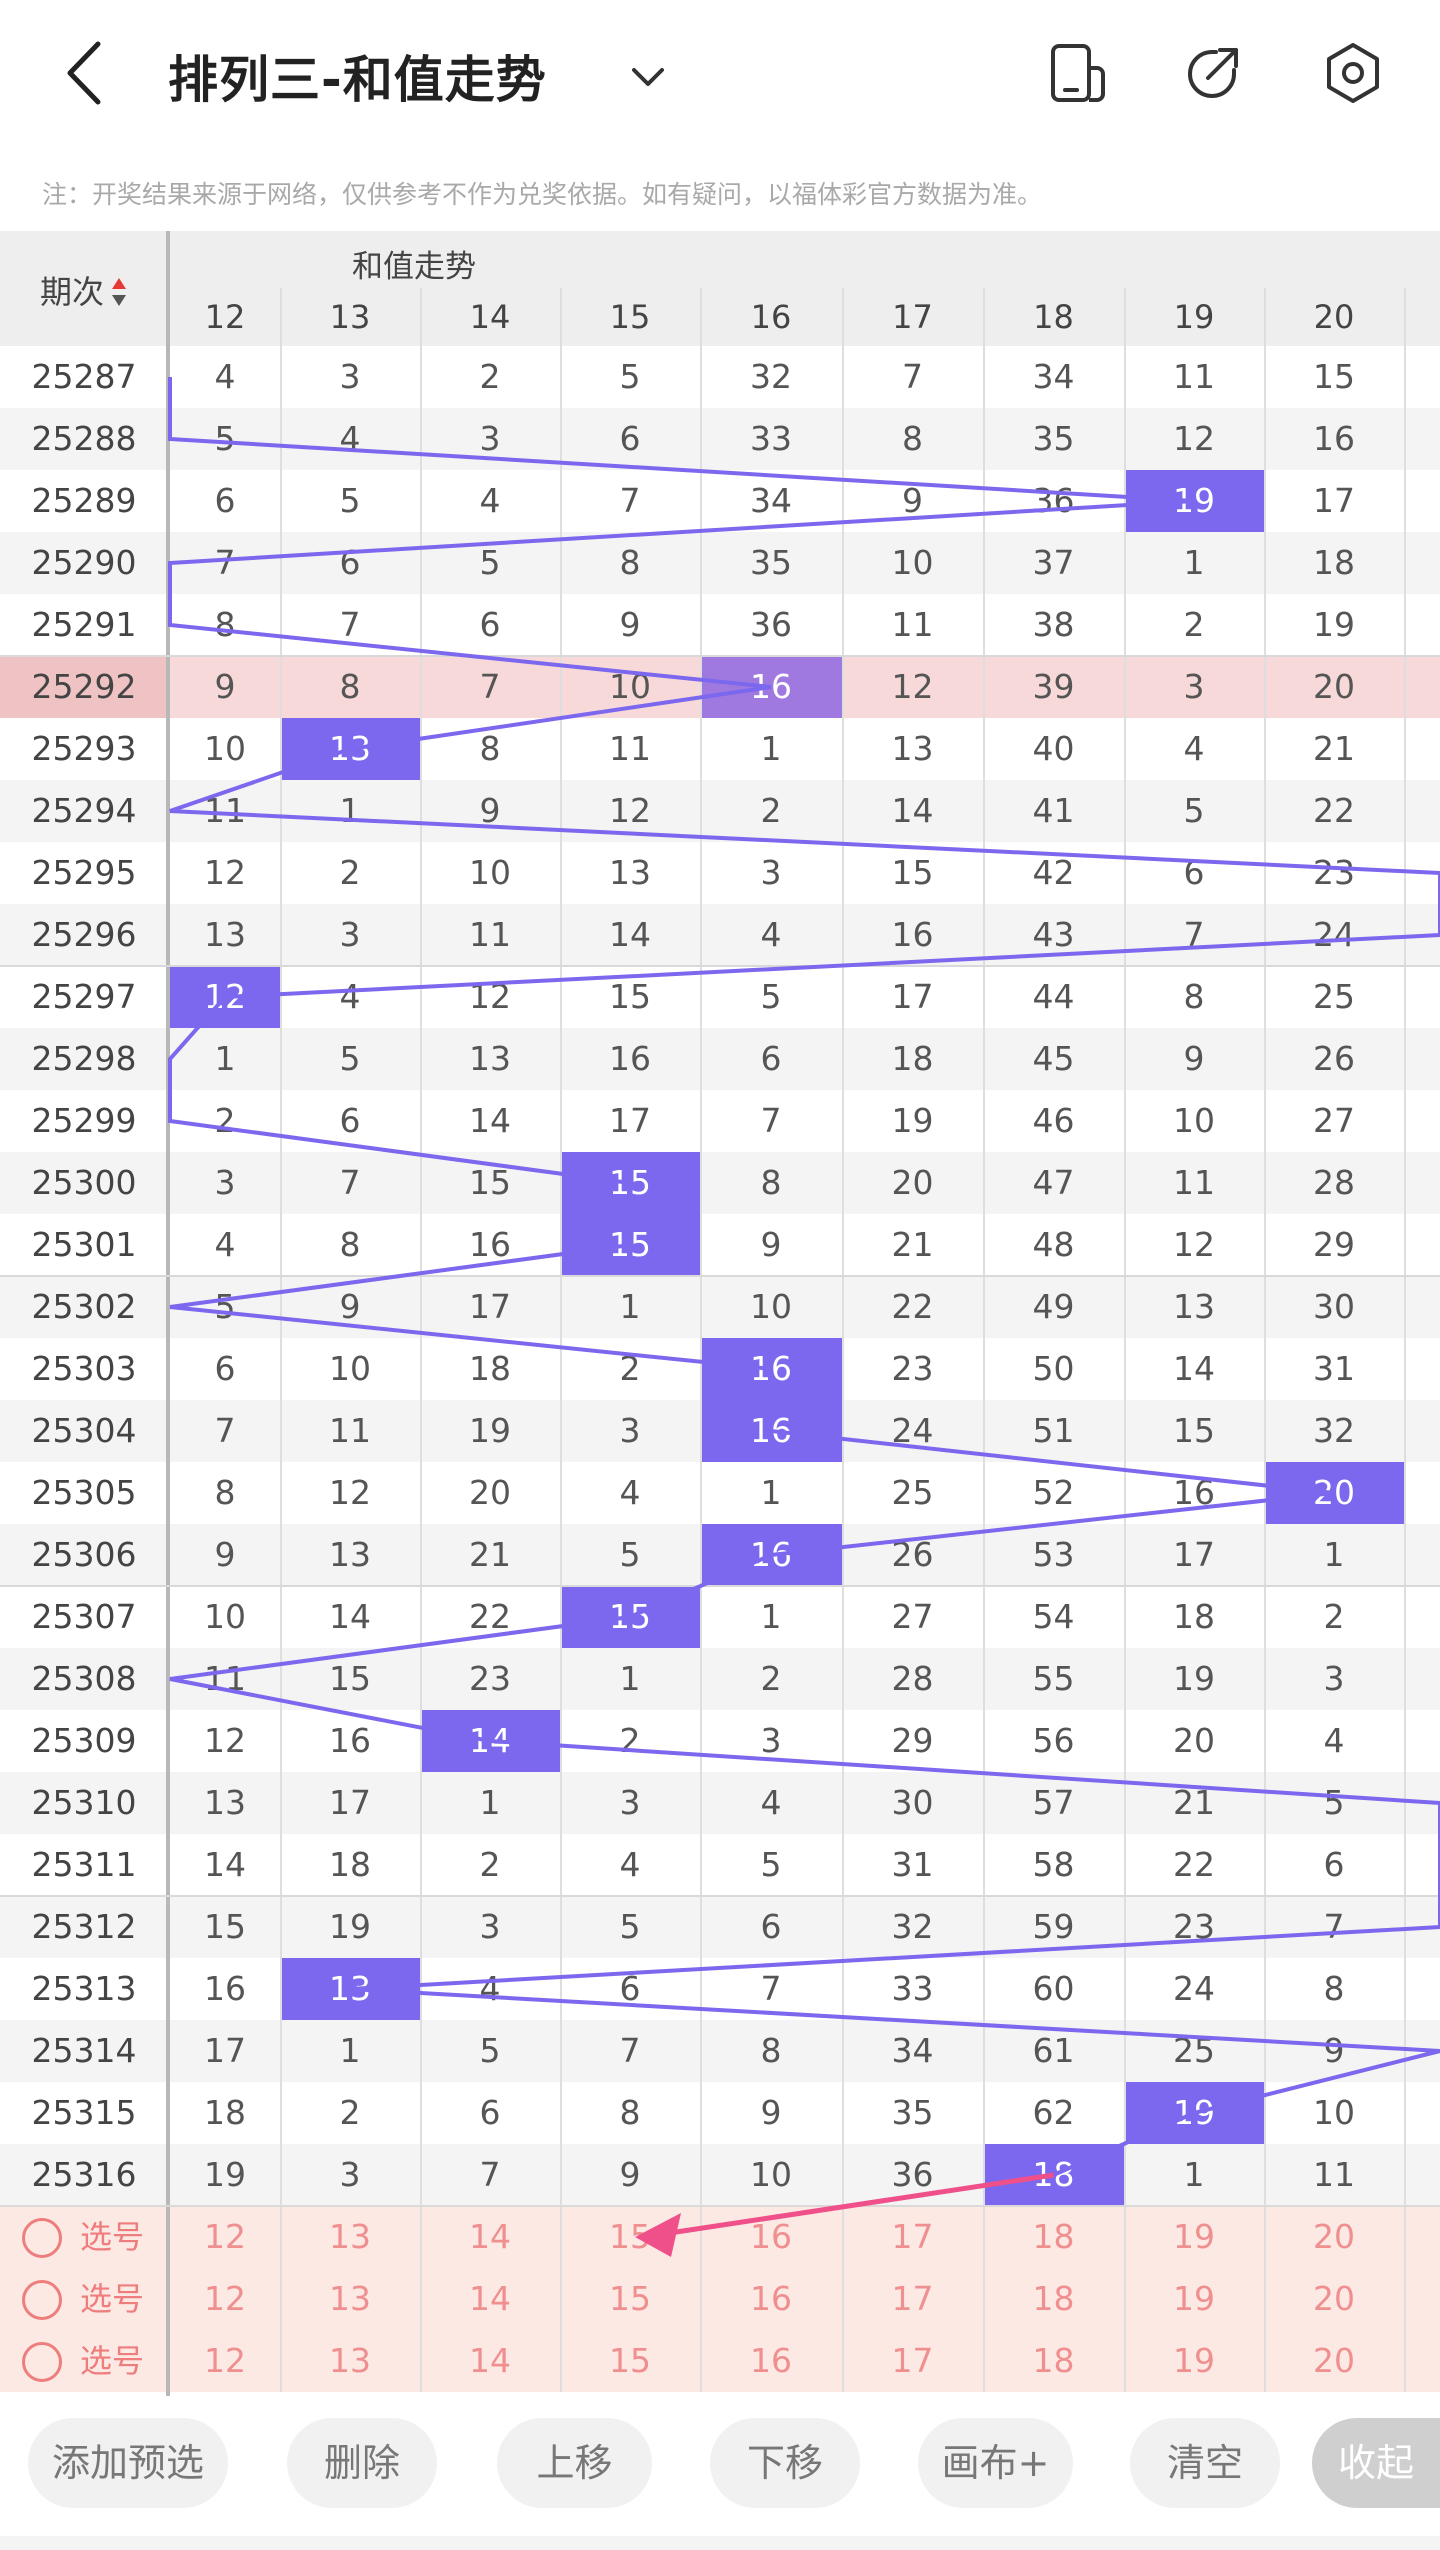 This screenshot has width=1440, height=2550. Describe the element at coordinates (1053, 872) in the screenshot. I see `table-cell: 42` at that location.